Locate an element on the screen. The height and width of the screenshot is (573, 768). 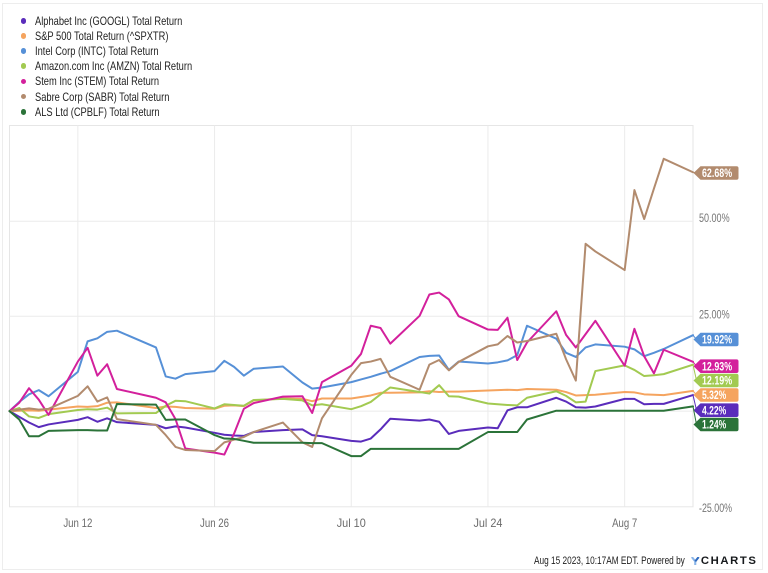
svg-text: Aug 7 is located at coordinates (624, 523).